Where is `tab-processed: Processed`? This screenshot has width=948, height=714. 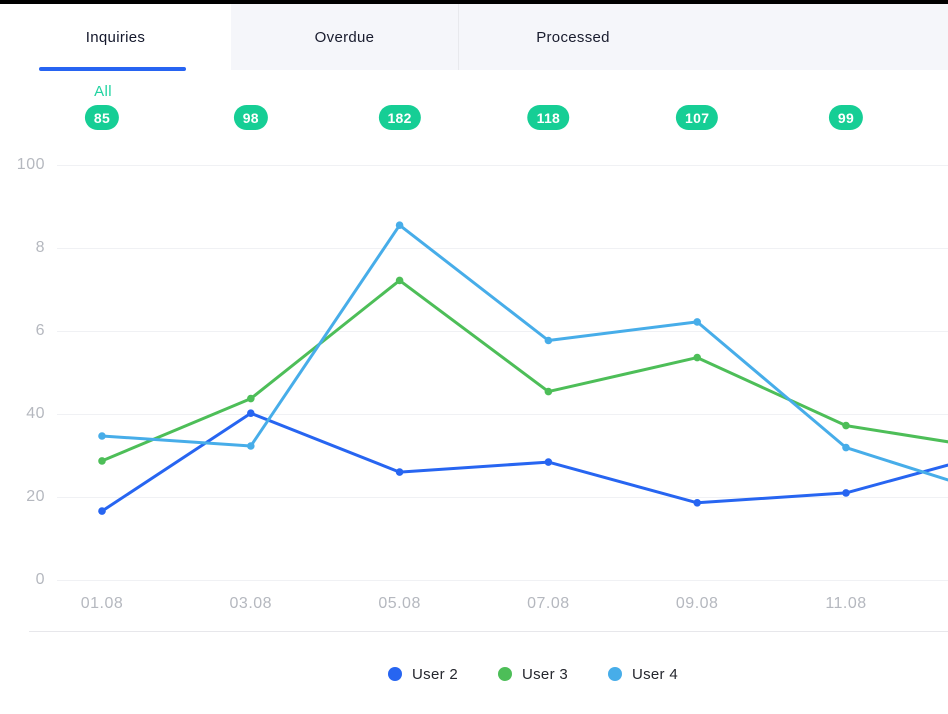 tab-processed: Processed is located at coordinates (573, 37).